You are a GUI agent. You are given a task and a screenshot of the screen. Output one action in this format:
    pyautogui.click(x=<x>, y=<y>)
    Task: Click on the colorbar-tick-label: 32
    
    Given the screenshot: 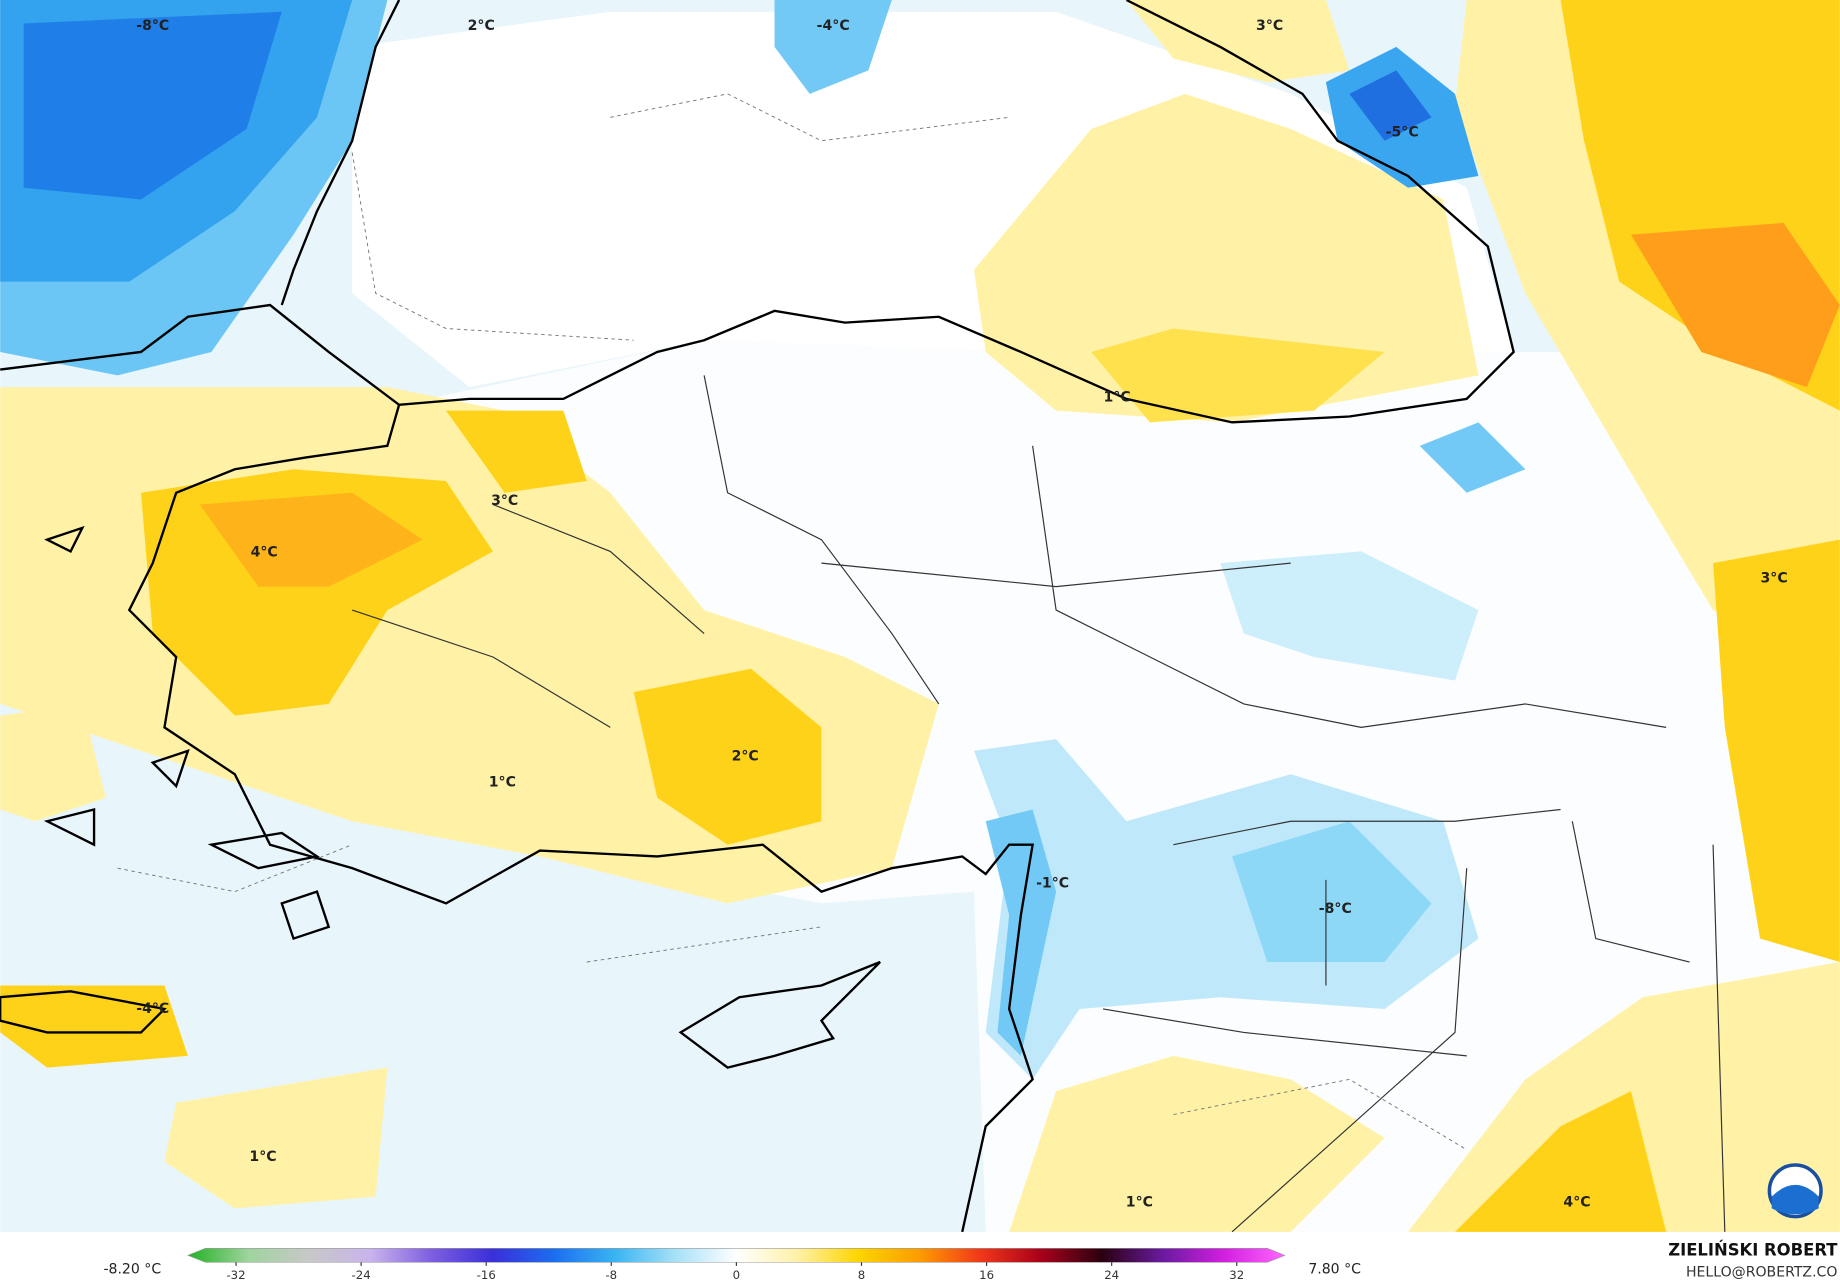 What is the action you would take?
    pyautogui.click(x=1236, y=1275)
    